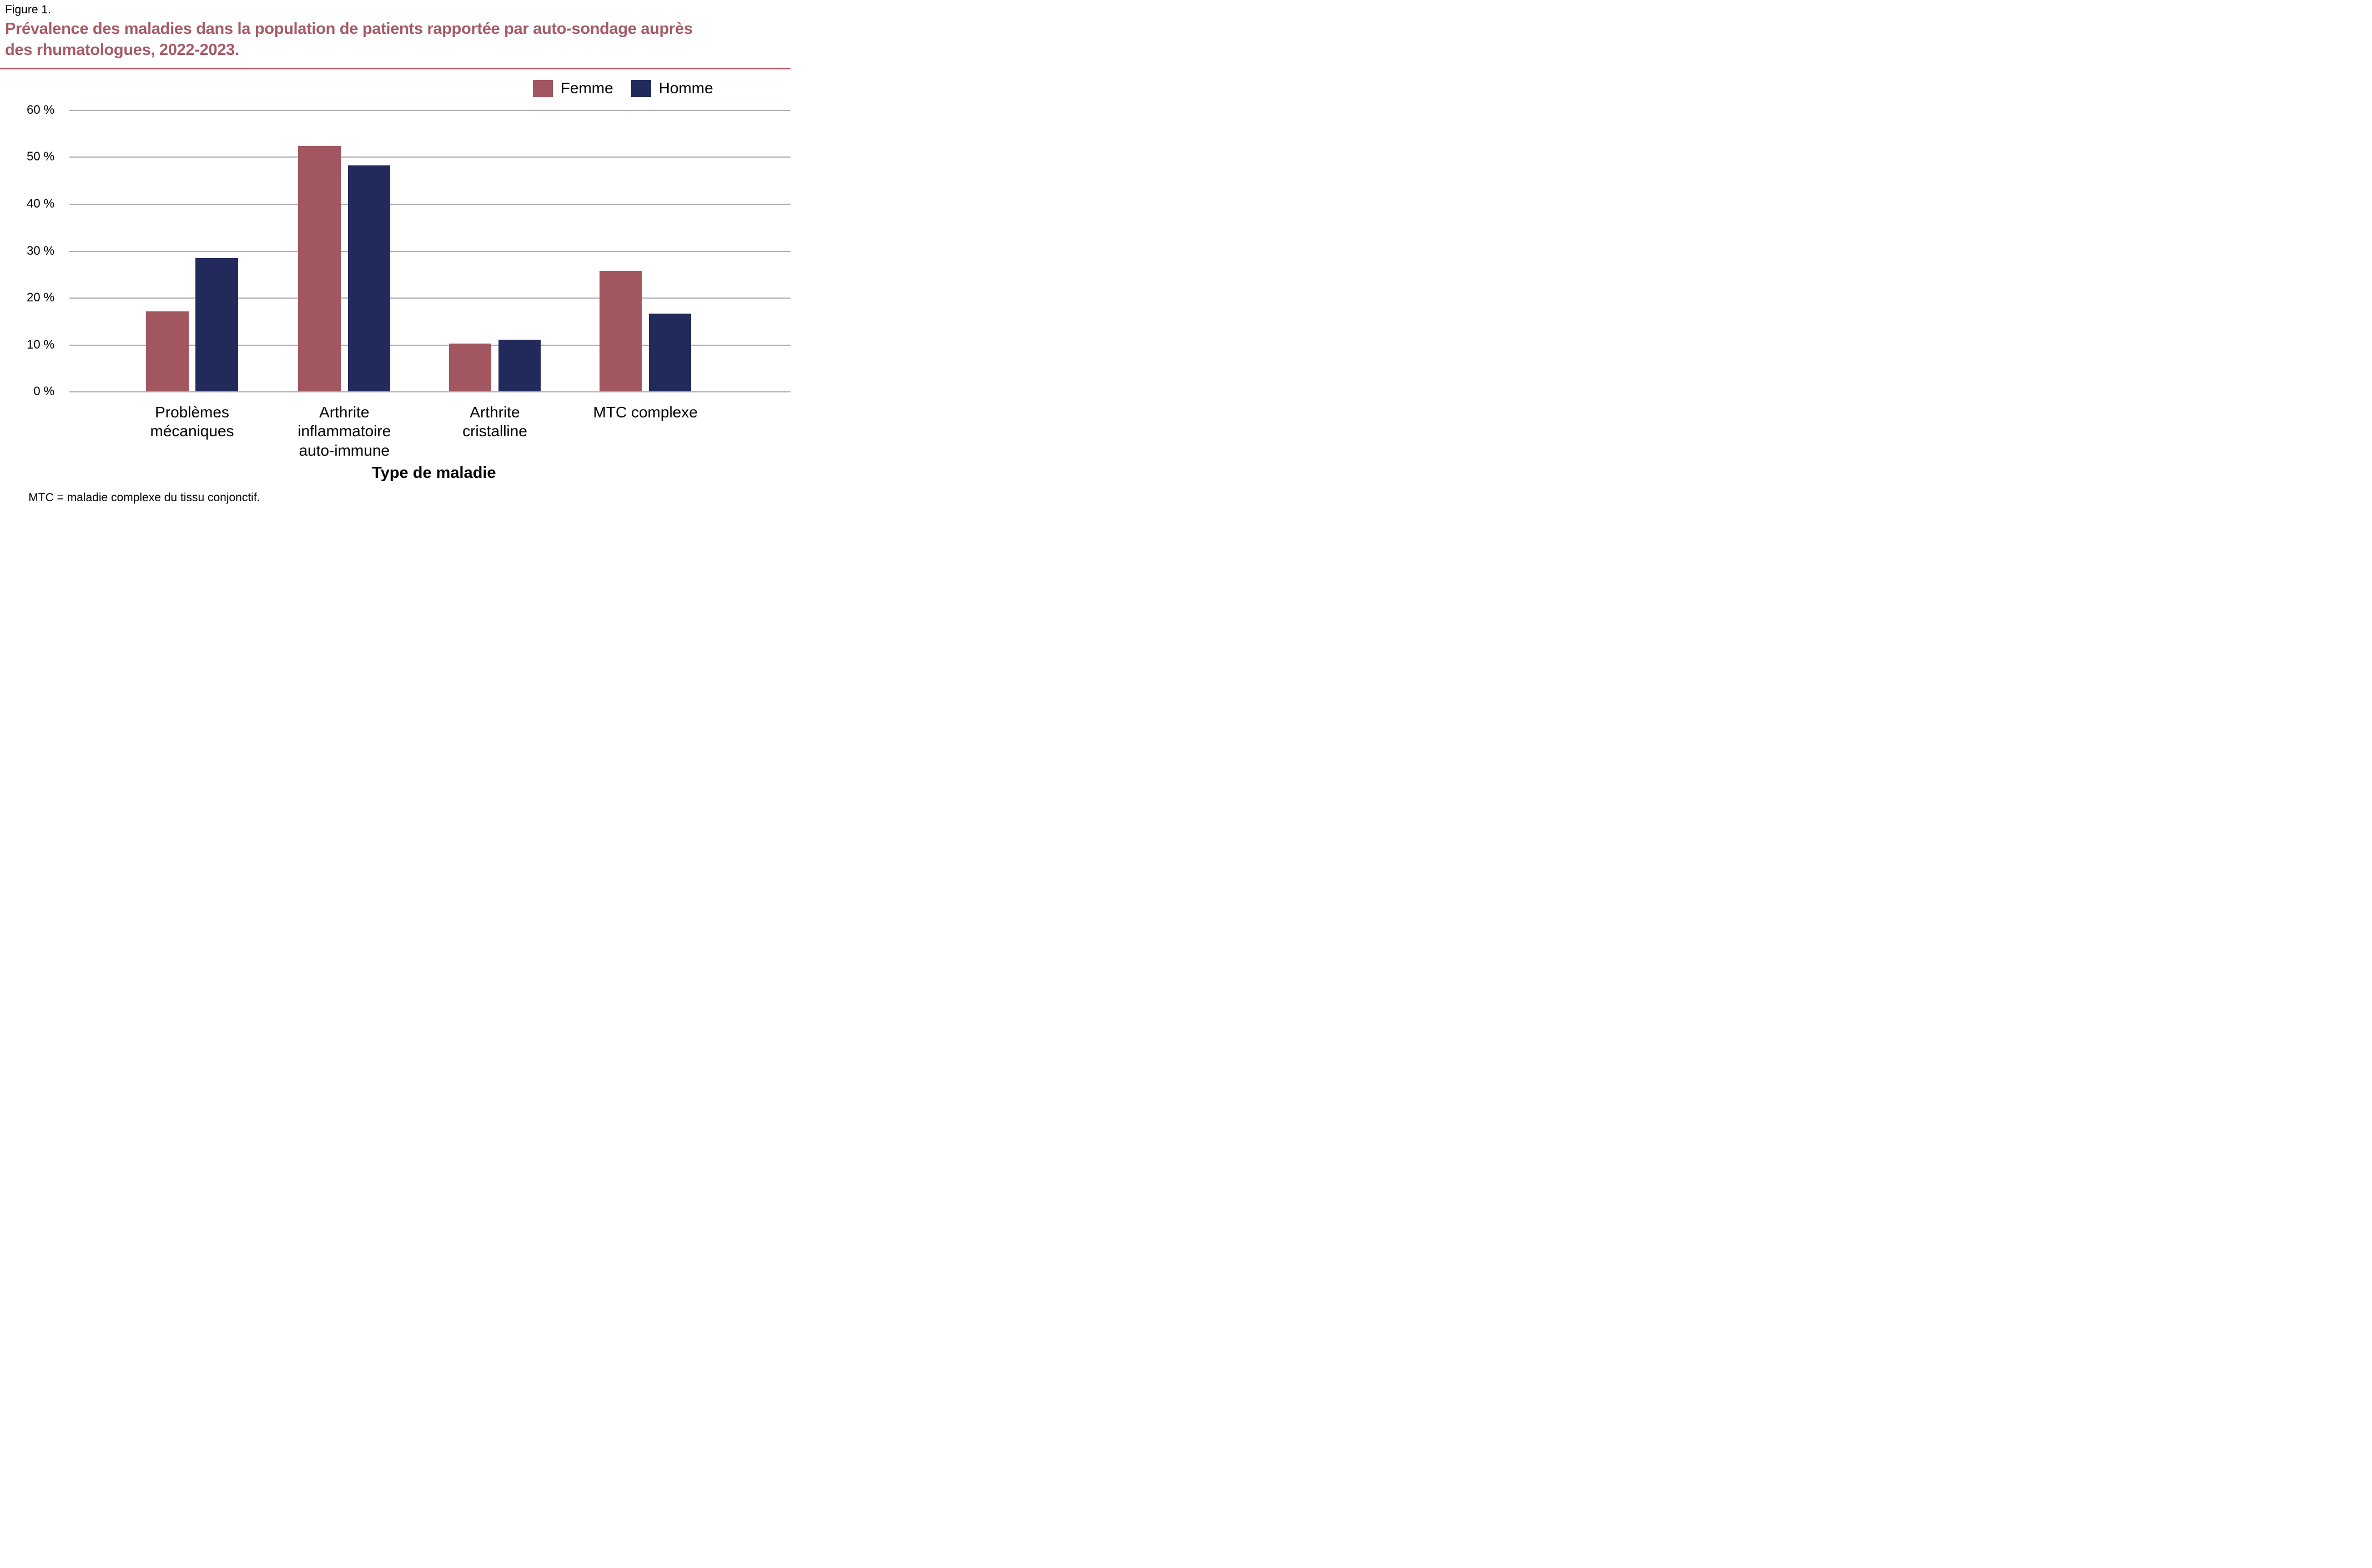 The image size is (2372, 1568). Describe the element at coordinates (429, 157) in the screenshot. I see `gridline-50pct` at that location.